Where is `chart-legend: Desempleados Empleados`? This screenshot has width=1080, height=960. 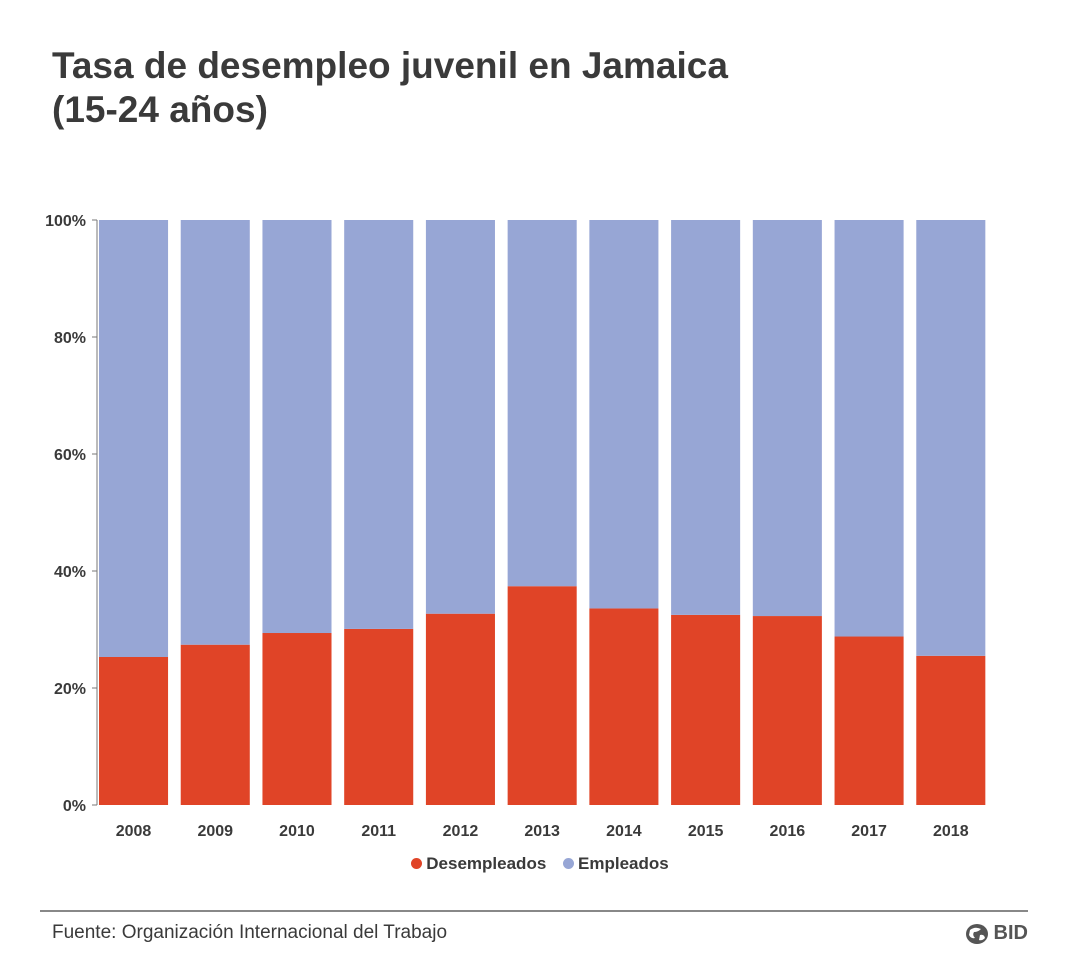
chart-legend: Desempleados Empleados is located at coordinates (540, 864).